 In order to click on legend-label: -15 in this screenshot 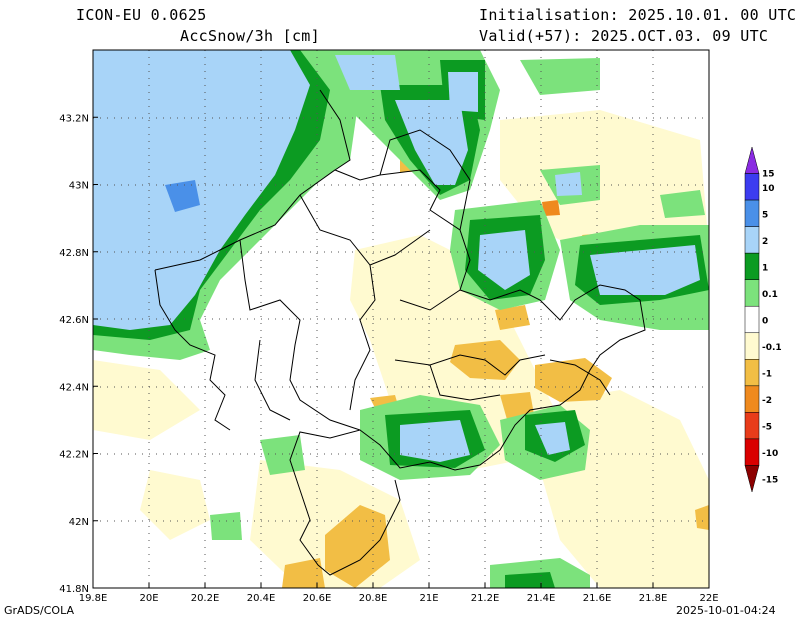, I will do `click(770, 481)`.